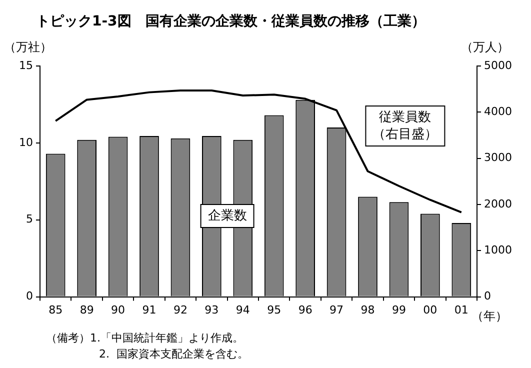 This screenshot has width=531, height=368. I want to click on x-tick-label: 85, so click(55, 309).